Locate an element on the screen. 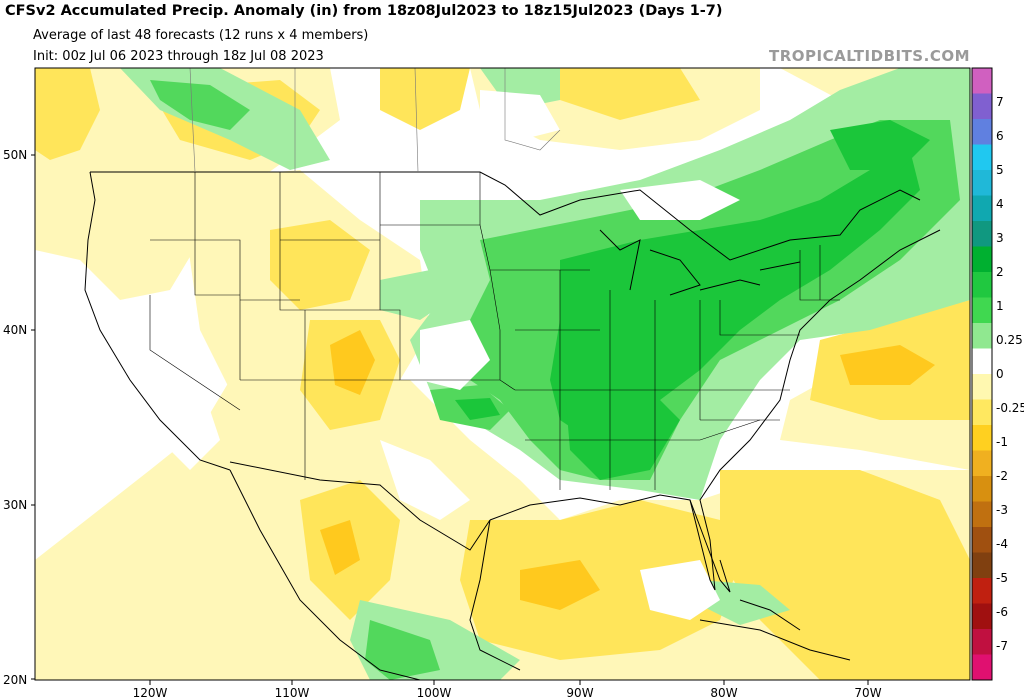 Image resolution: width=1024 pixels, height=700 pixels. colorbar-label: 5 is located at coordinates (1000, 170).